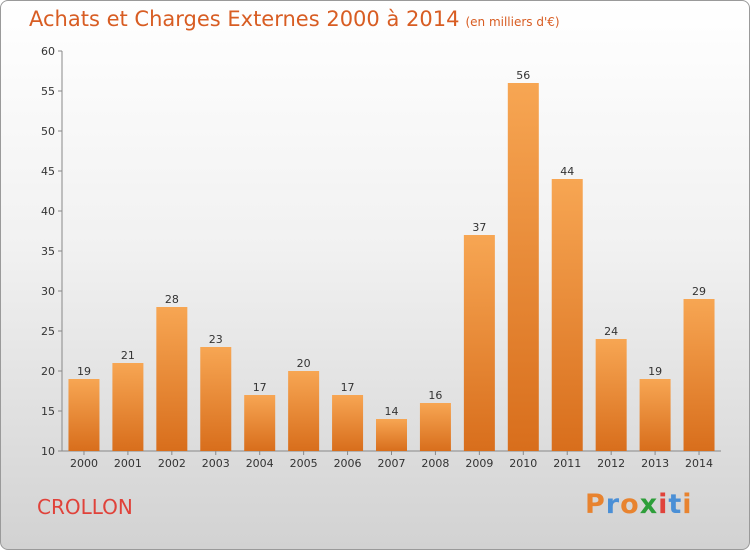 This screenshot has width=750, height=550. I want to click on y-tick-label: 30, so click(48, 291).